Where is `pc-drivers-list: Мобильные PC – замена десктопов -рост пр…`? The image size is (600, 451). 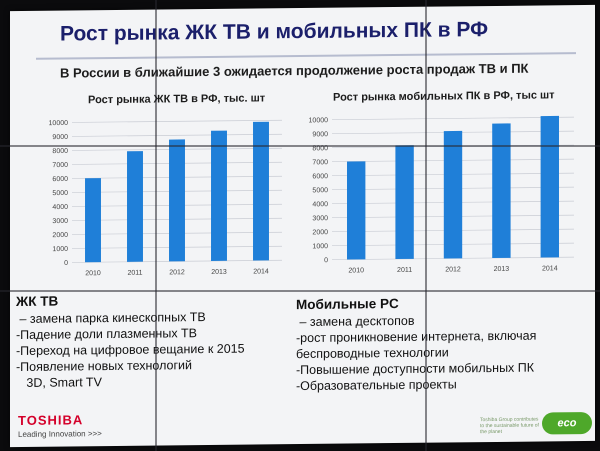 pc-drivers-list: Мобильные PC – замена десктопов -рост пр… is located at coordinates (416, 345).